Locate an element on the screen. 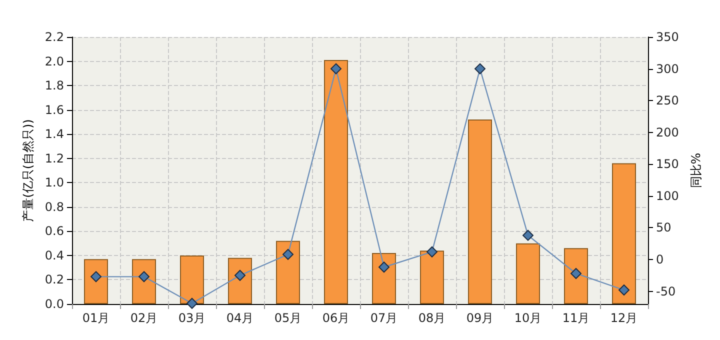 This screenshot has width=720, height=340. y-tick-label: 1.2 is located at coordinates (54, 158).